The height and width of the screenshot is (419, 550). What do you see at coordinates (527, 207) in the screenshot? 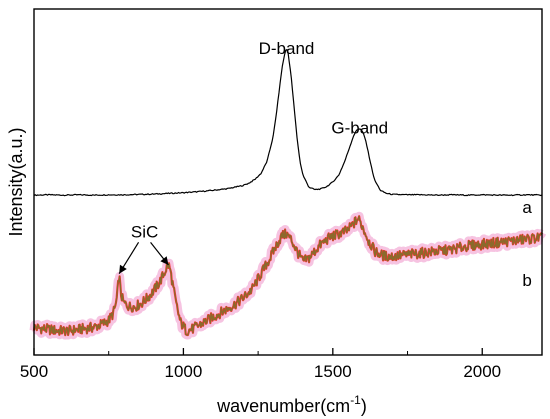
I see `annotation-a: a` at bounding box center [527, 207].